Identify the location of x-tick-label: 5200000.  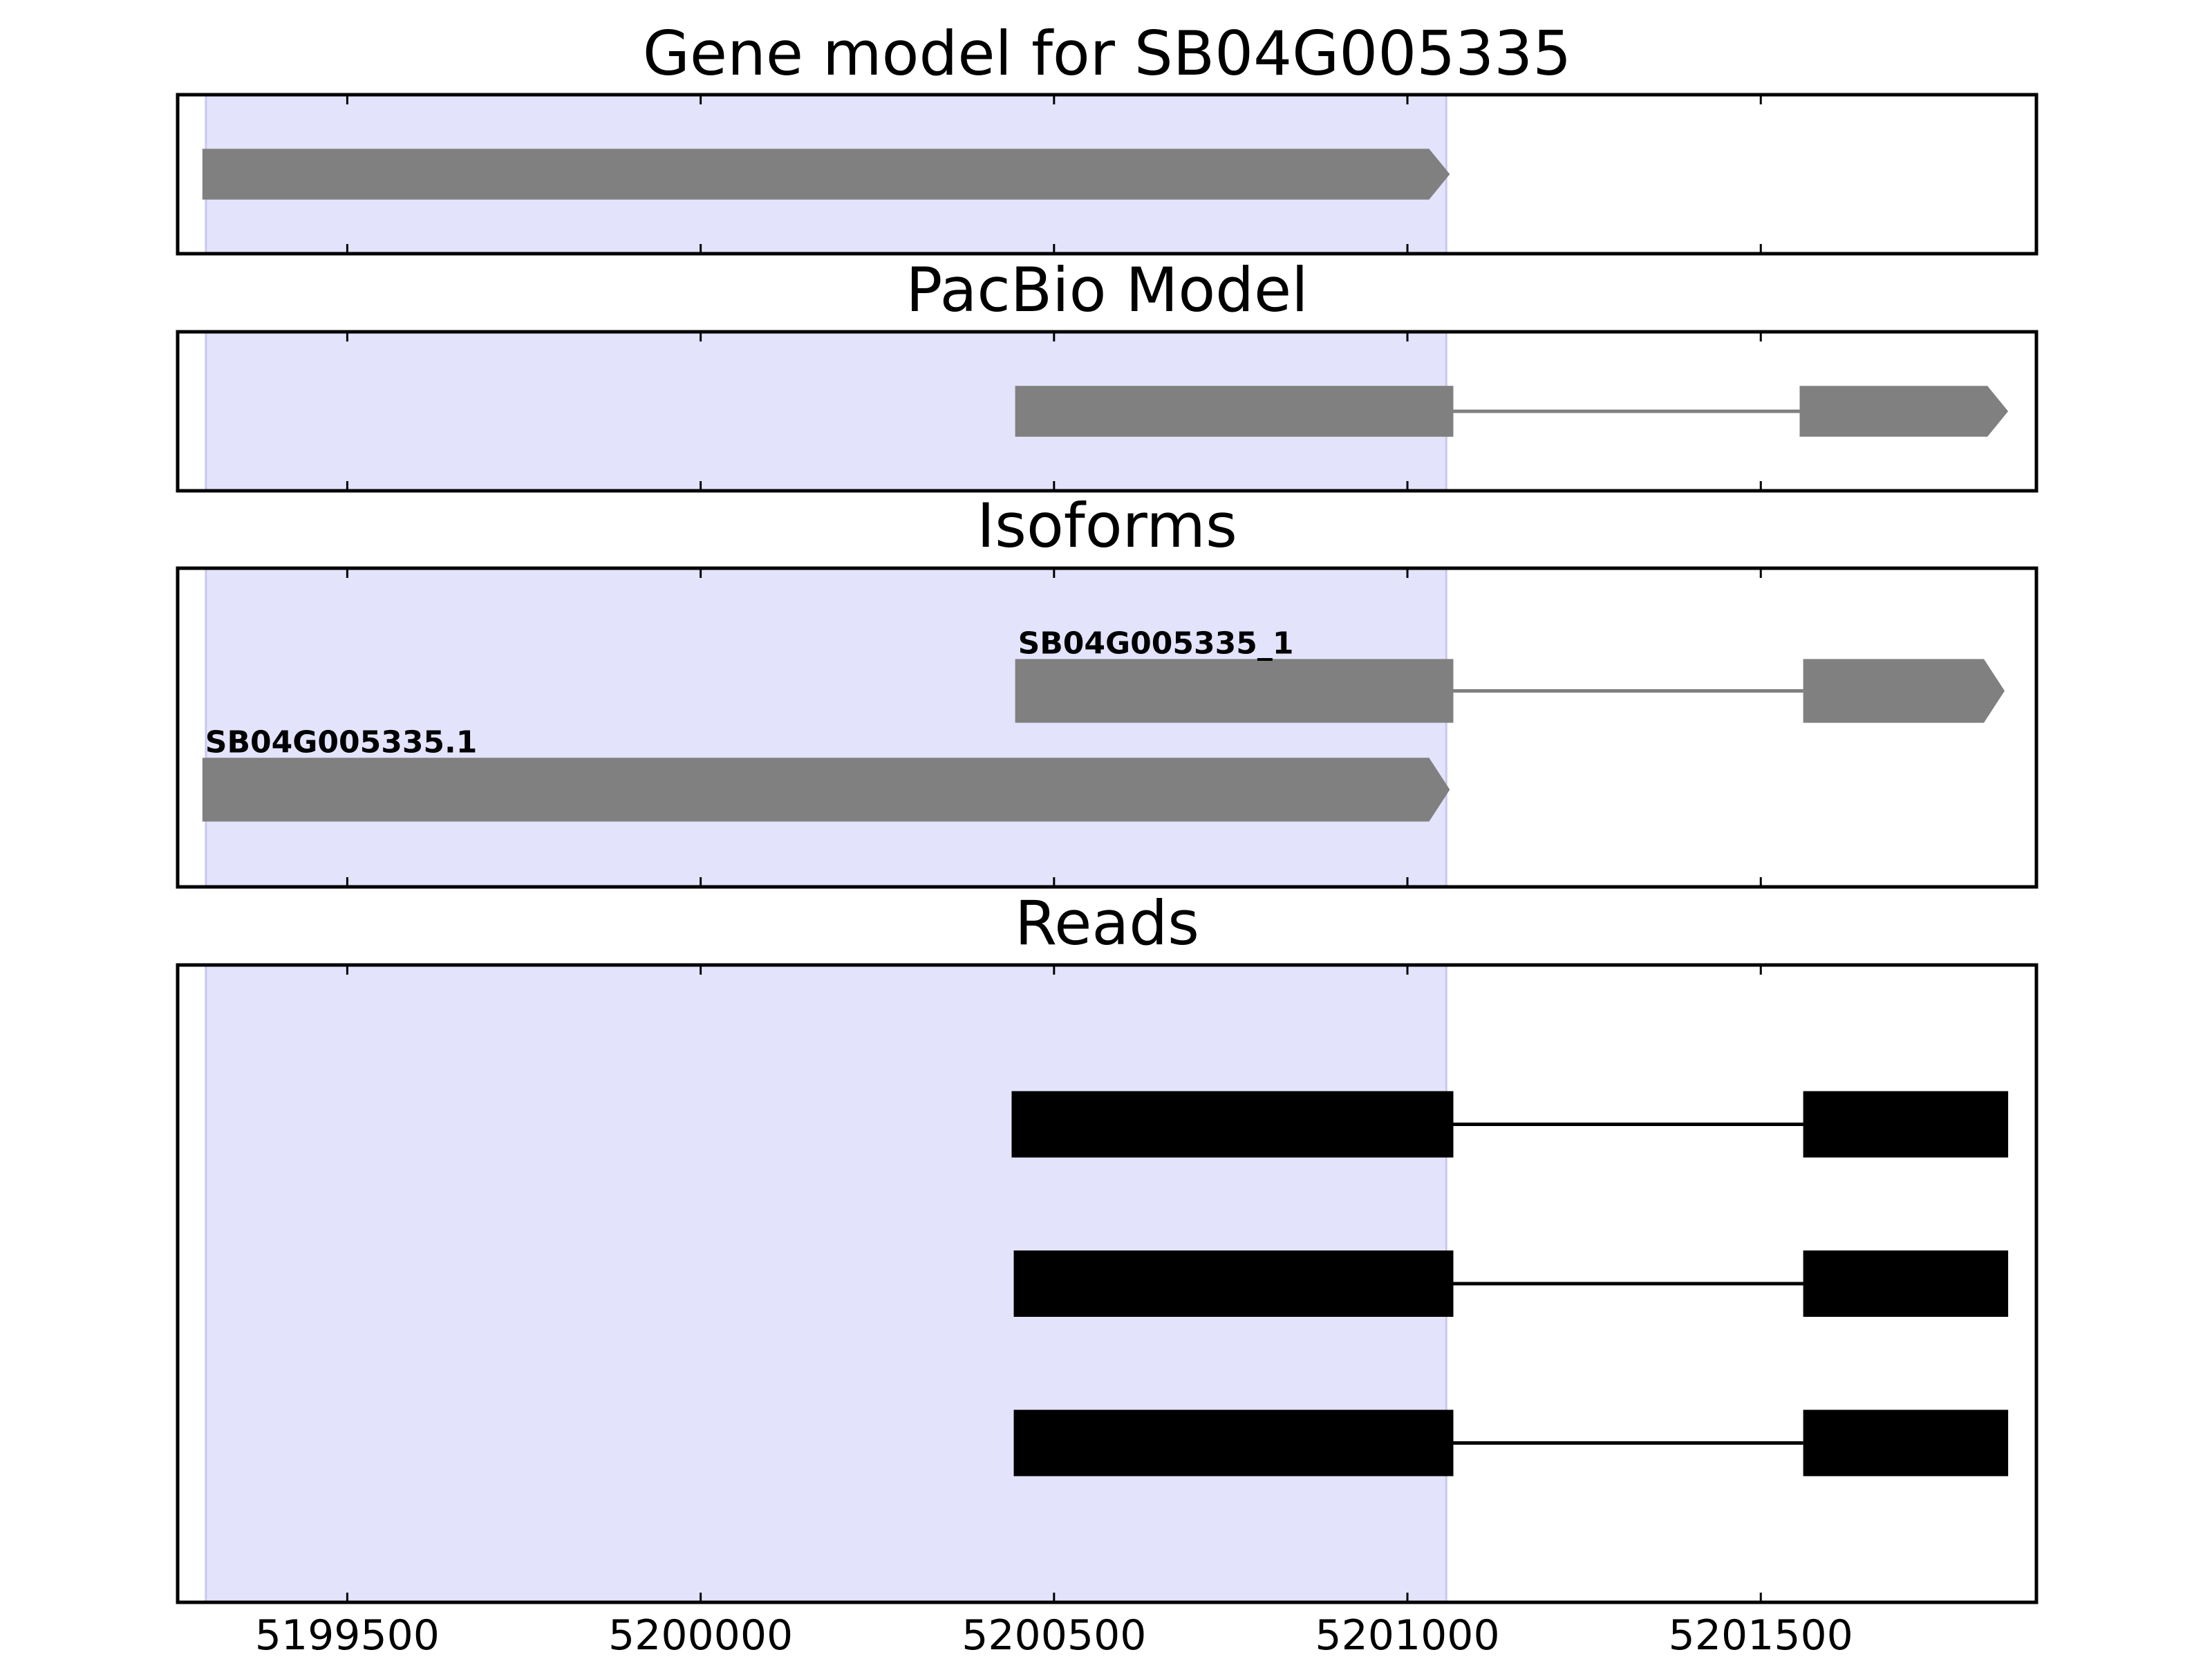
(700, 1635).